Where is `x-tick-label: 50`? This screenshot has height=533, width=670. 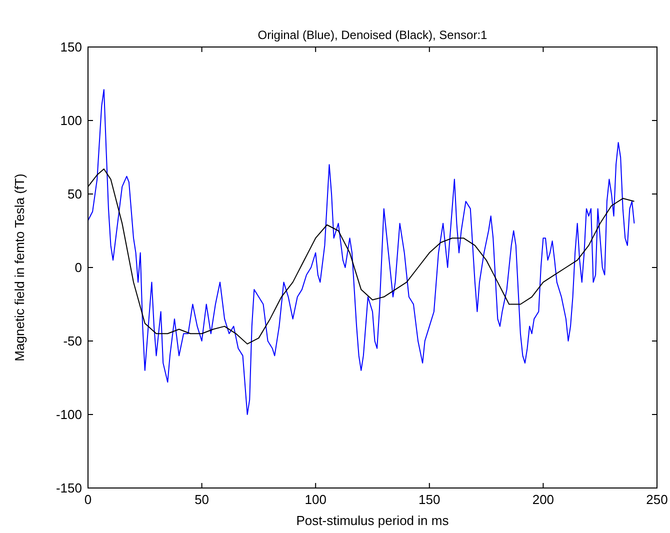
x-tick-label: 50 is located at coordinates (202, 499).